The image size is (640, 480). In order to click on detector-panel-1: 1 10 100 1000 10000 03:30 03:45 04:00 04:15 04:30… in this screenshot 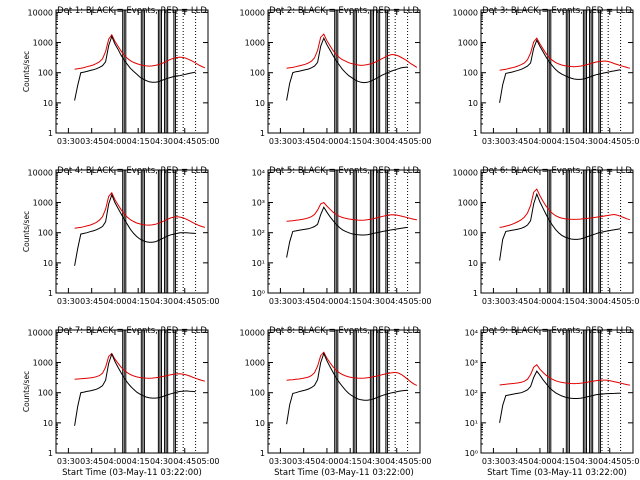, I will do `click(121, 76)`.